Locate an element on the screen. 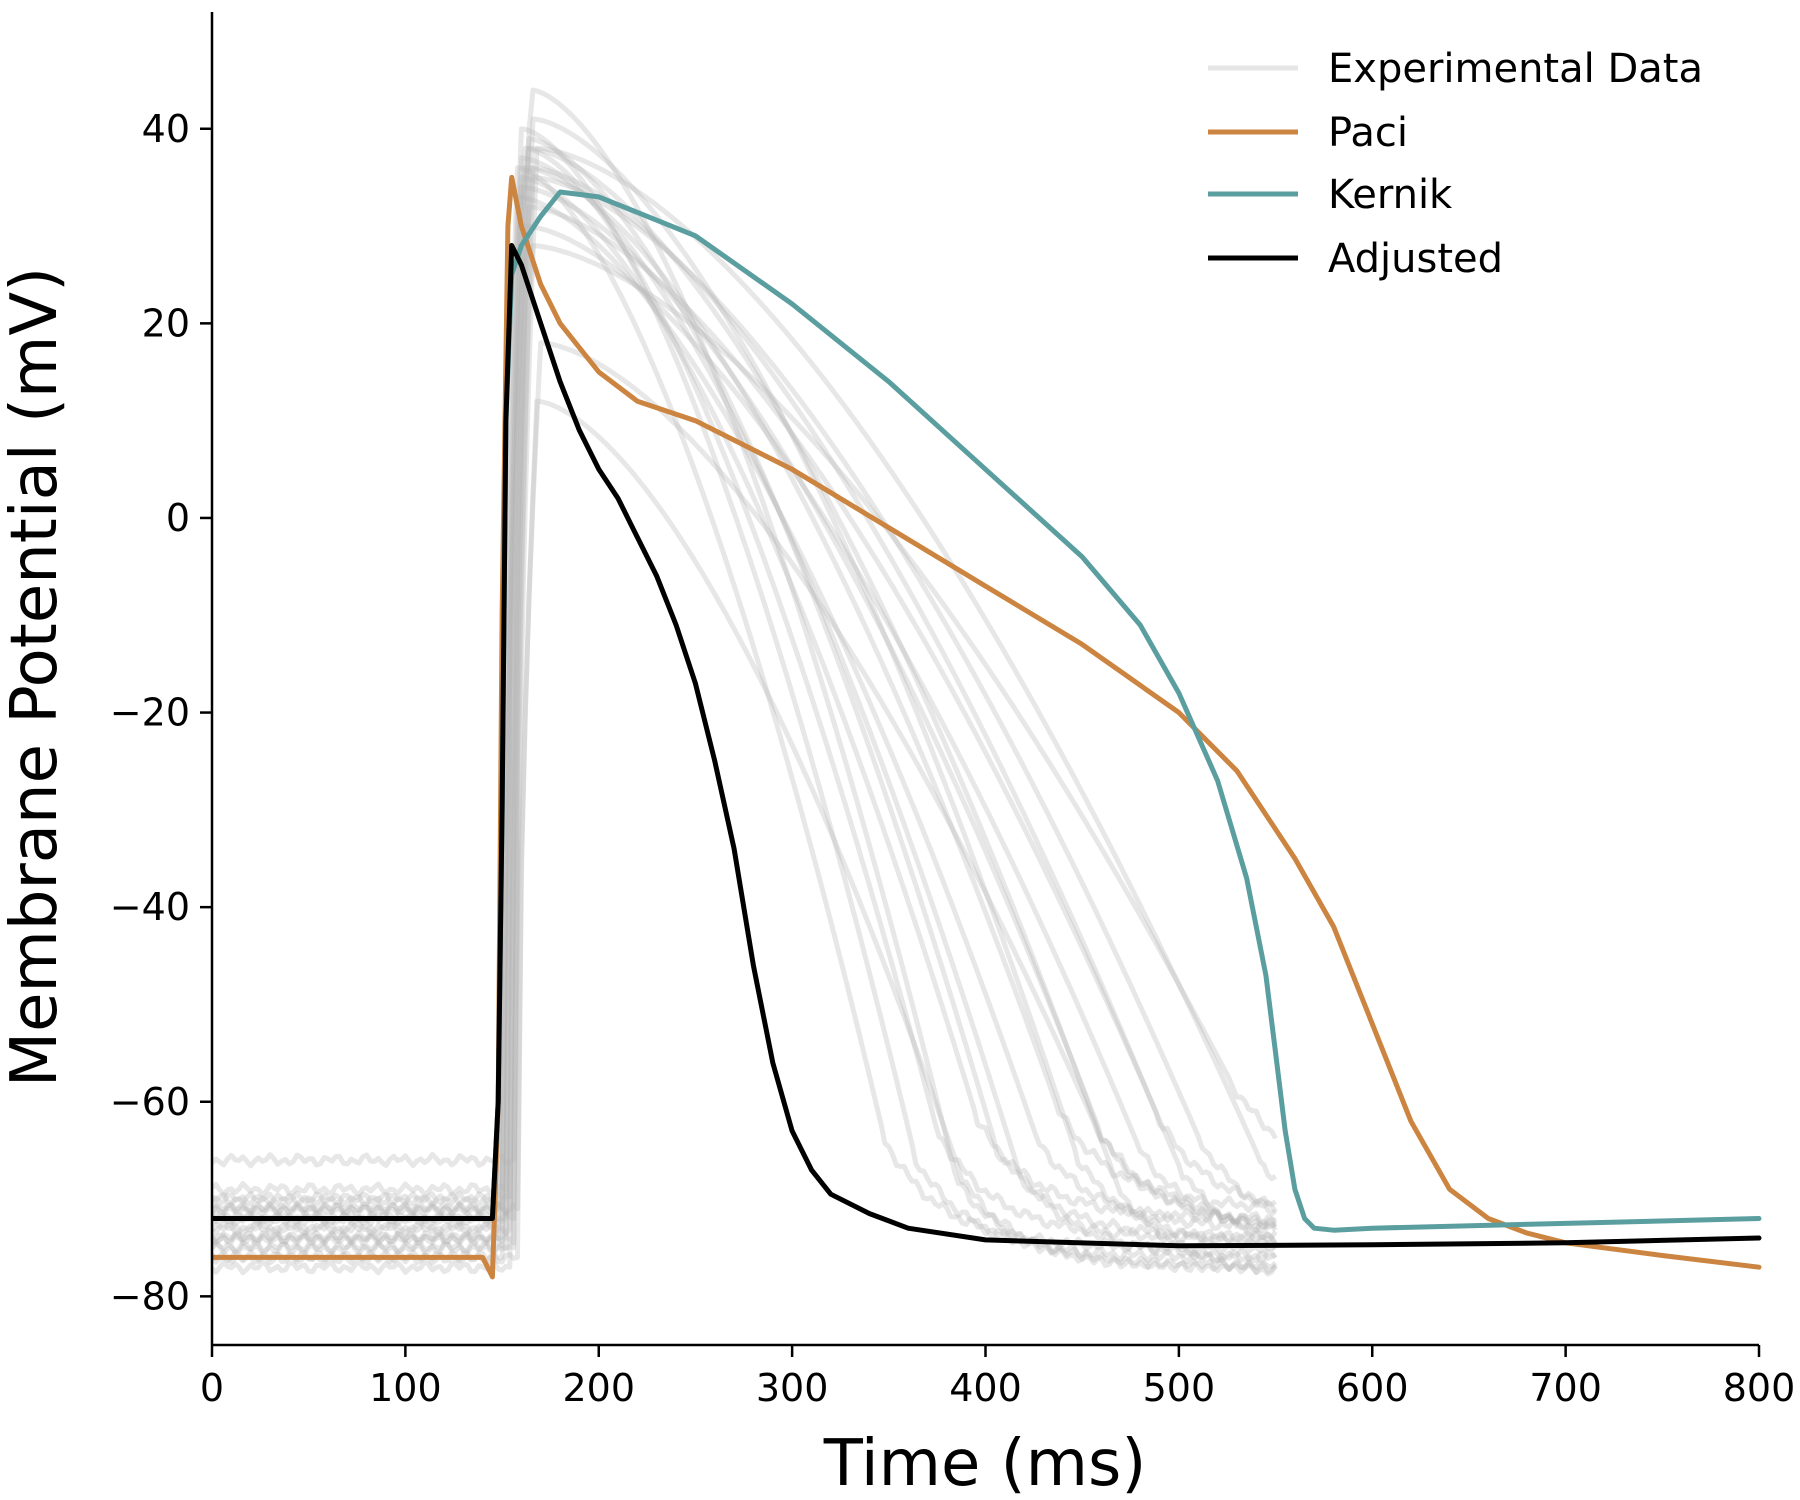 The image size is (1800, 1500). y-tick-label: −80 is located at coordinates (150, 1296).